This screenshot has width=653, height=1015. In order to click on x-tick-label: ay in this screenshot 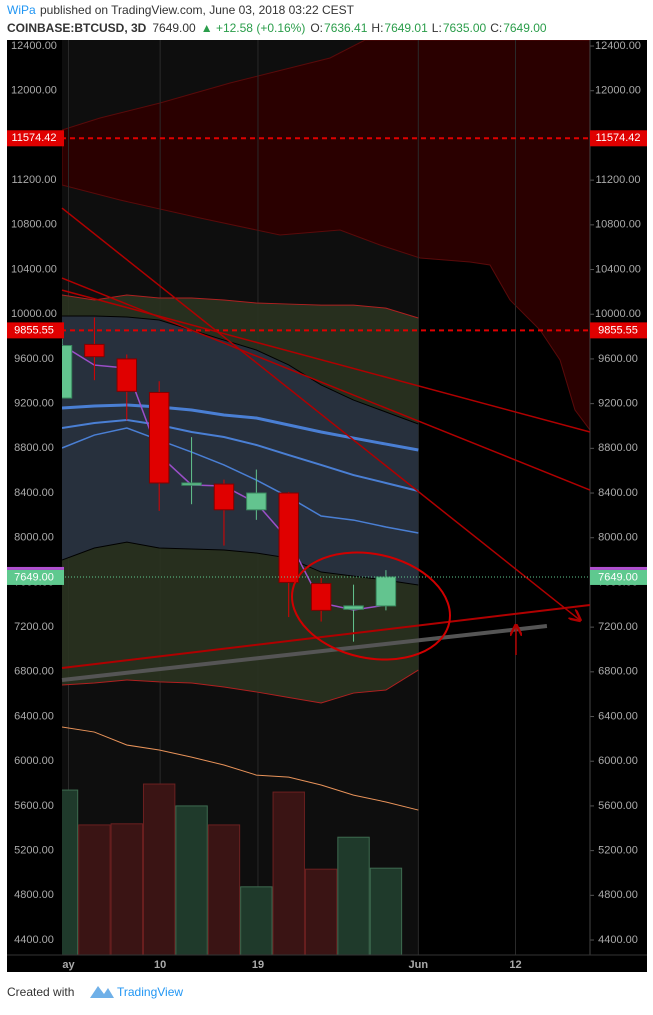, I will do `click(68, 965)`.